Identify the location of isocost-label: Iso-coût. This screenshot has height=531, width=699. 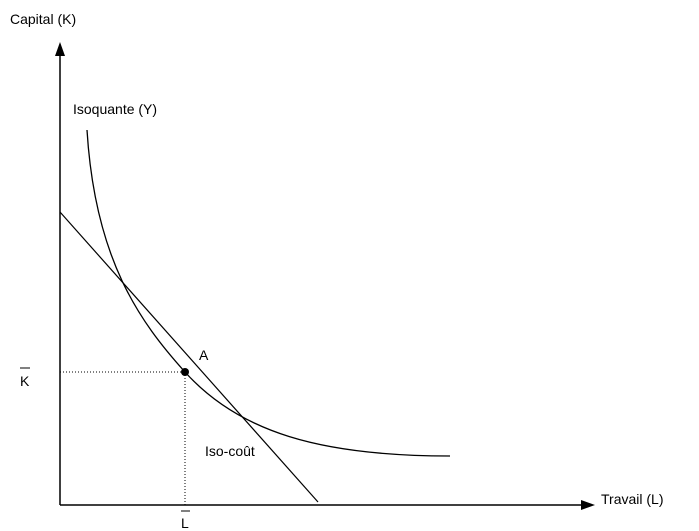
(230, 451).